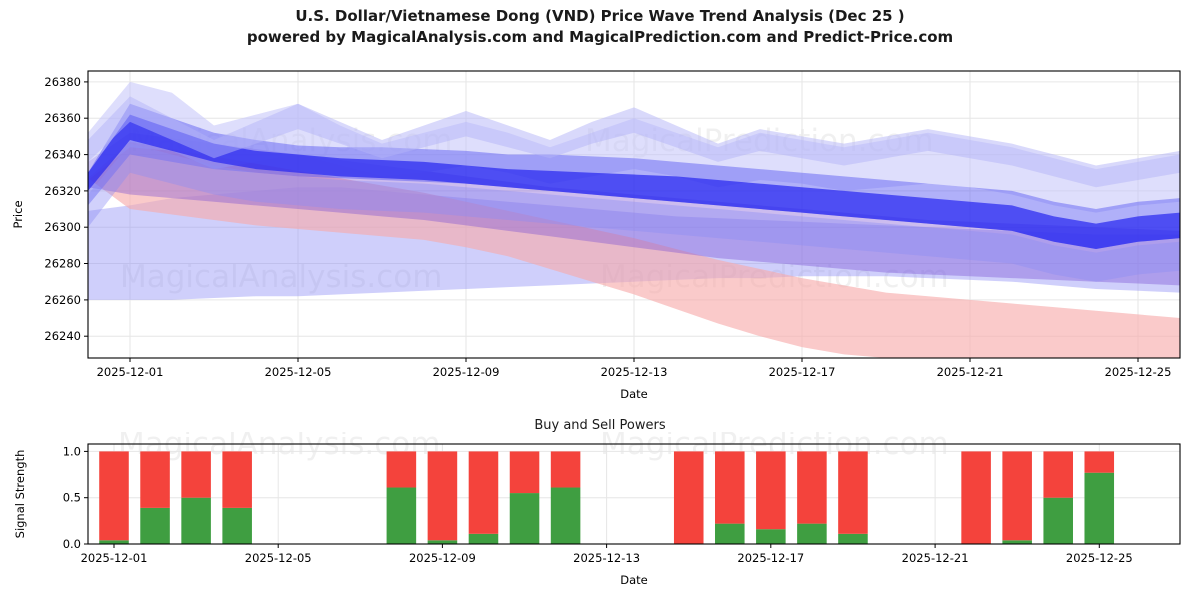 This screenshot has height=600, width=1200. I want to click on y-tick-label: 26320, so click(62, 191).